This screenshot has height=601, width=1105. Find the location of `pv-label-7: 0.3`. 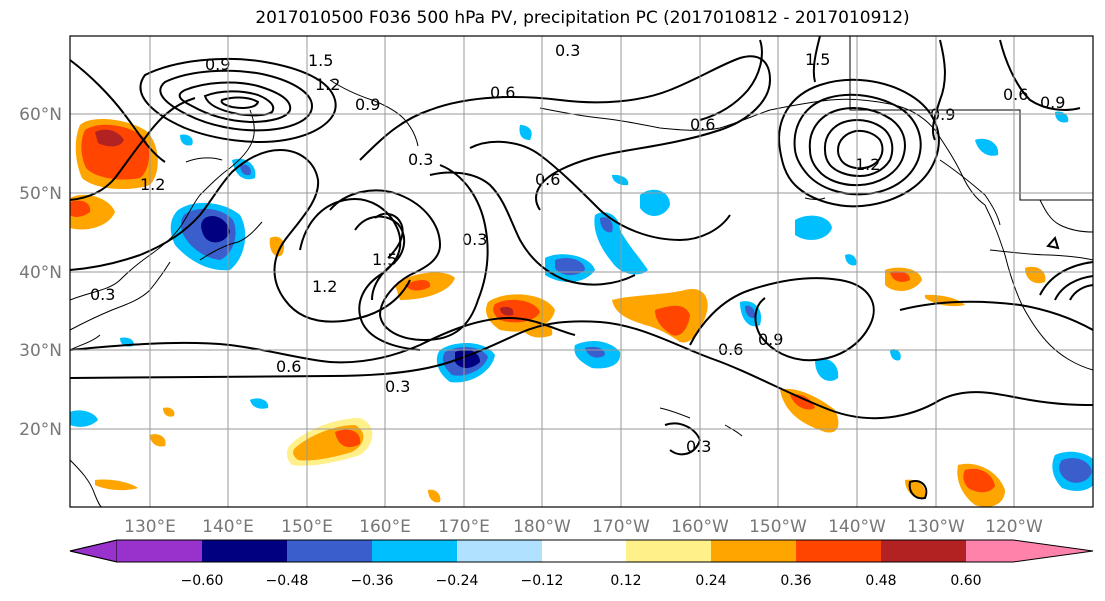

pv-label-7: 0.3 is located at coordinates (567, 50).